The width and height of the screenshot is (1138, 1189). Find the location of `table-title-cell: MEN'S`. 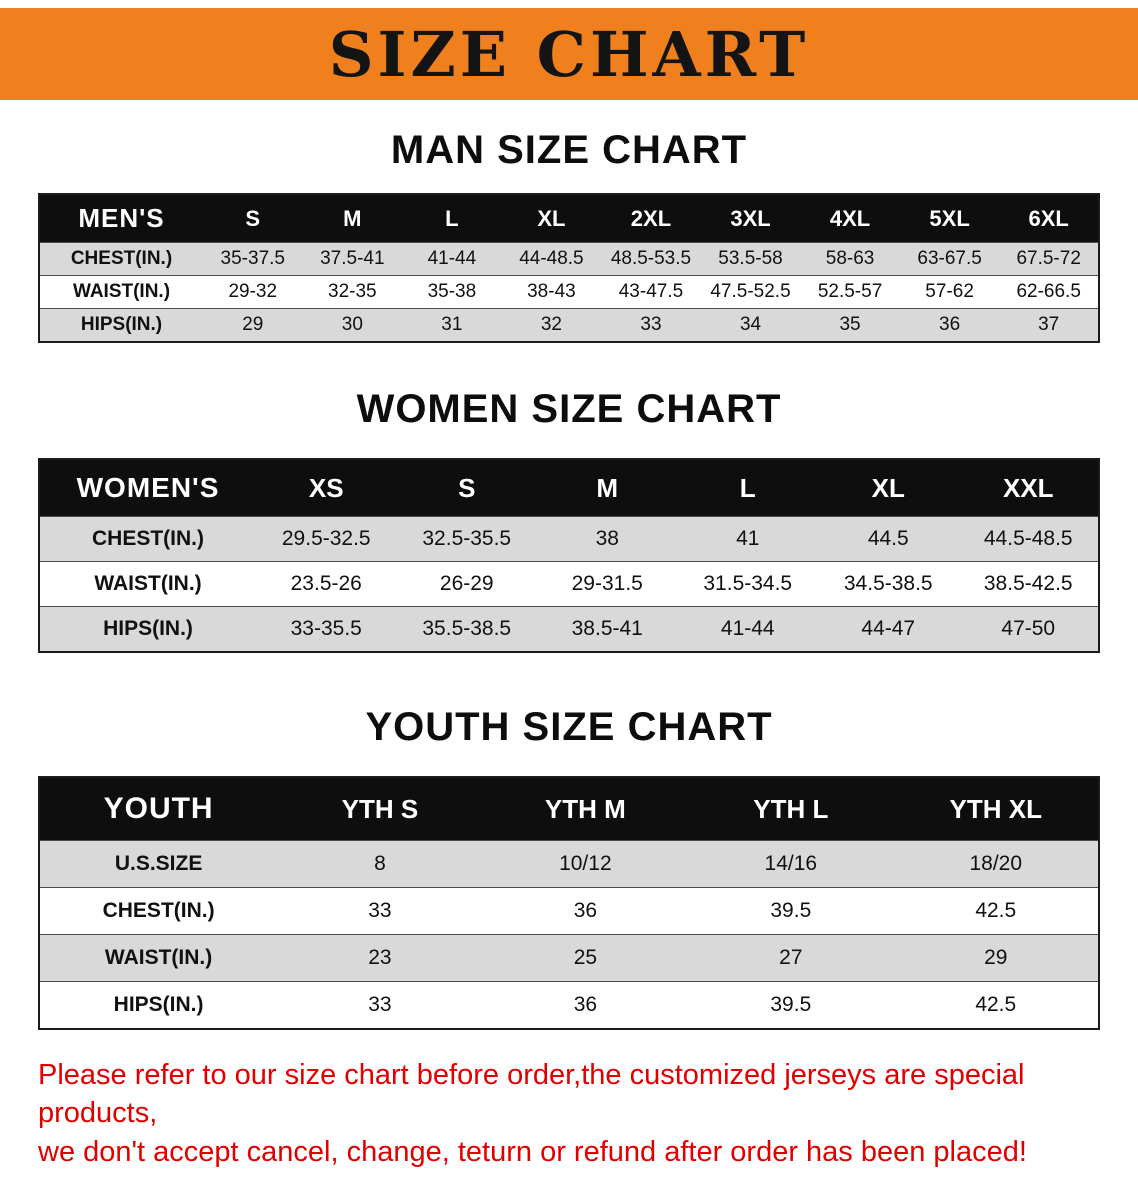

table-title-cell: MEN'S is located at coordinates (121, 218).